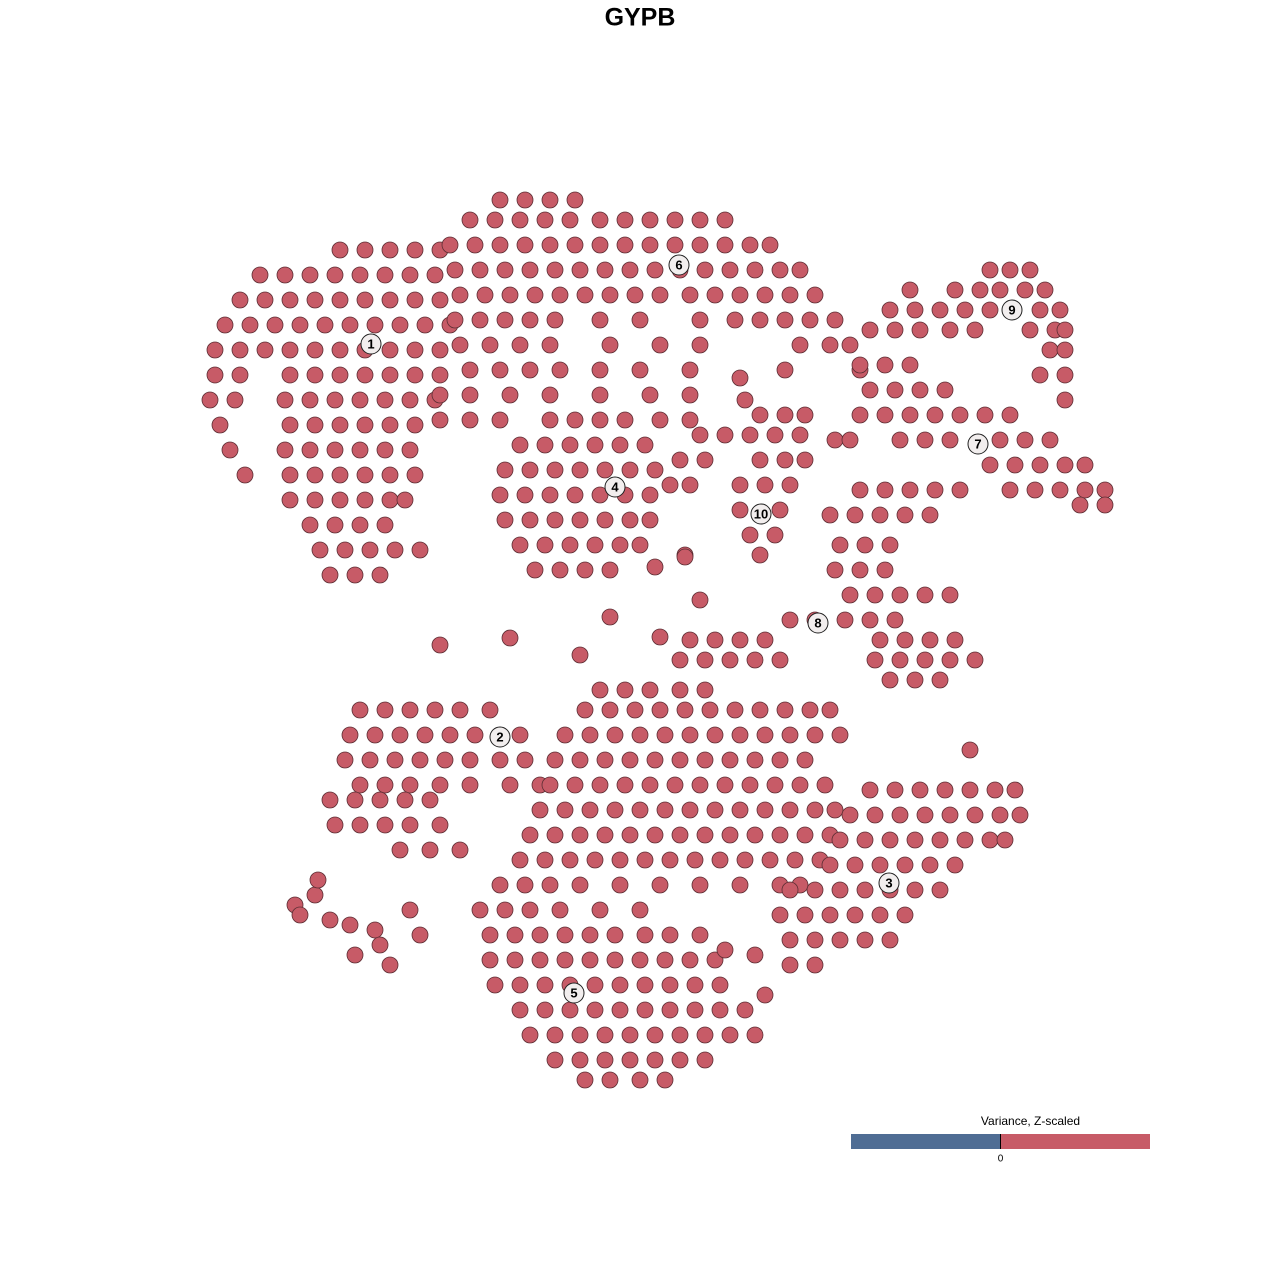  I want to click on cluster-label: 9, so click(1011, 309).